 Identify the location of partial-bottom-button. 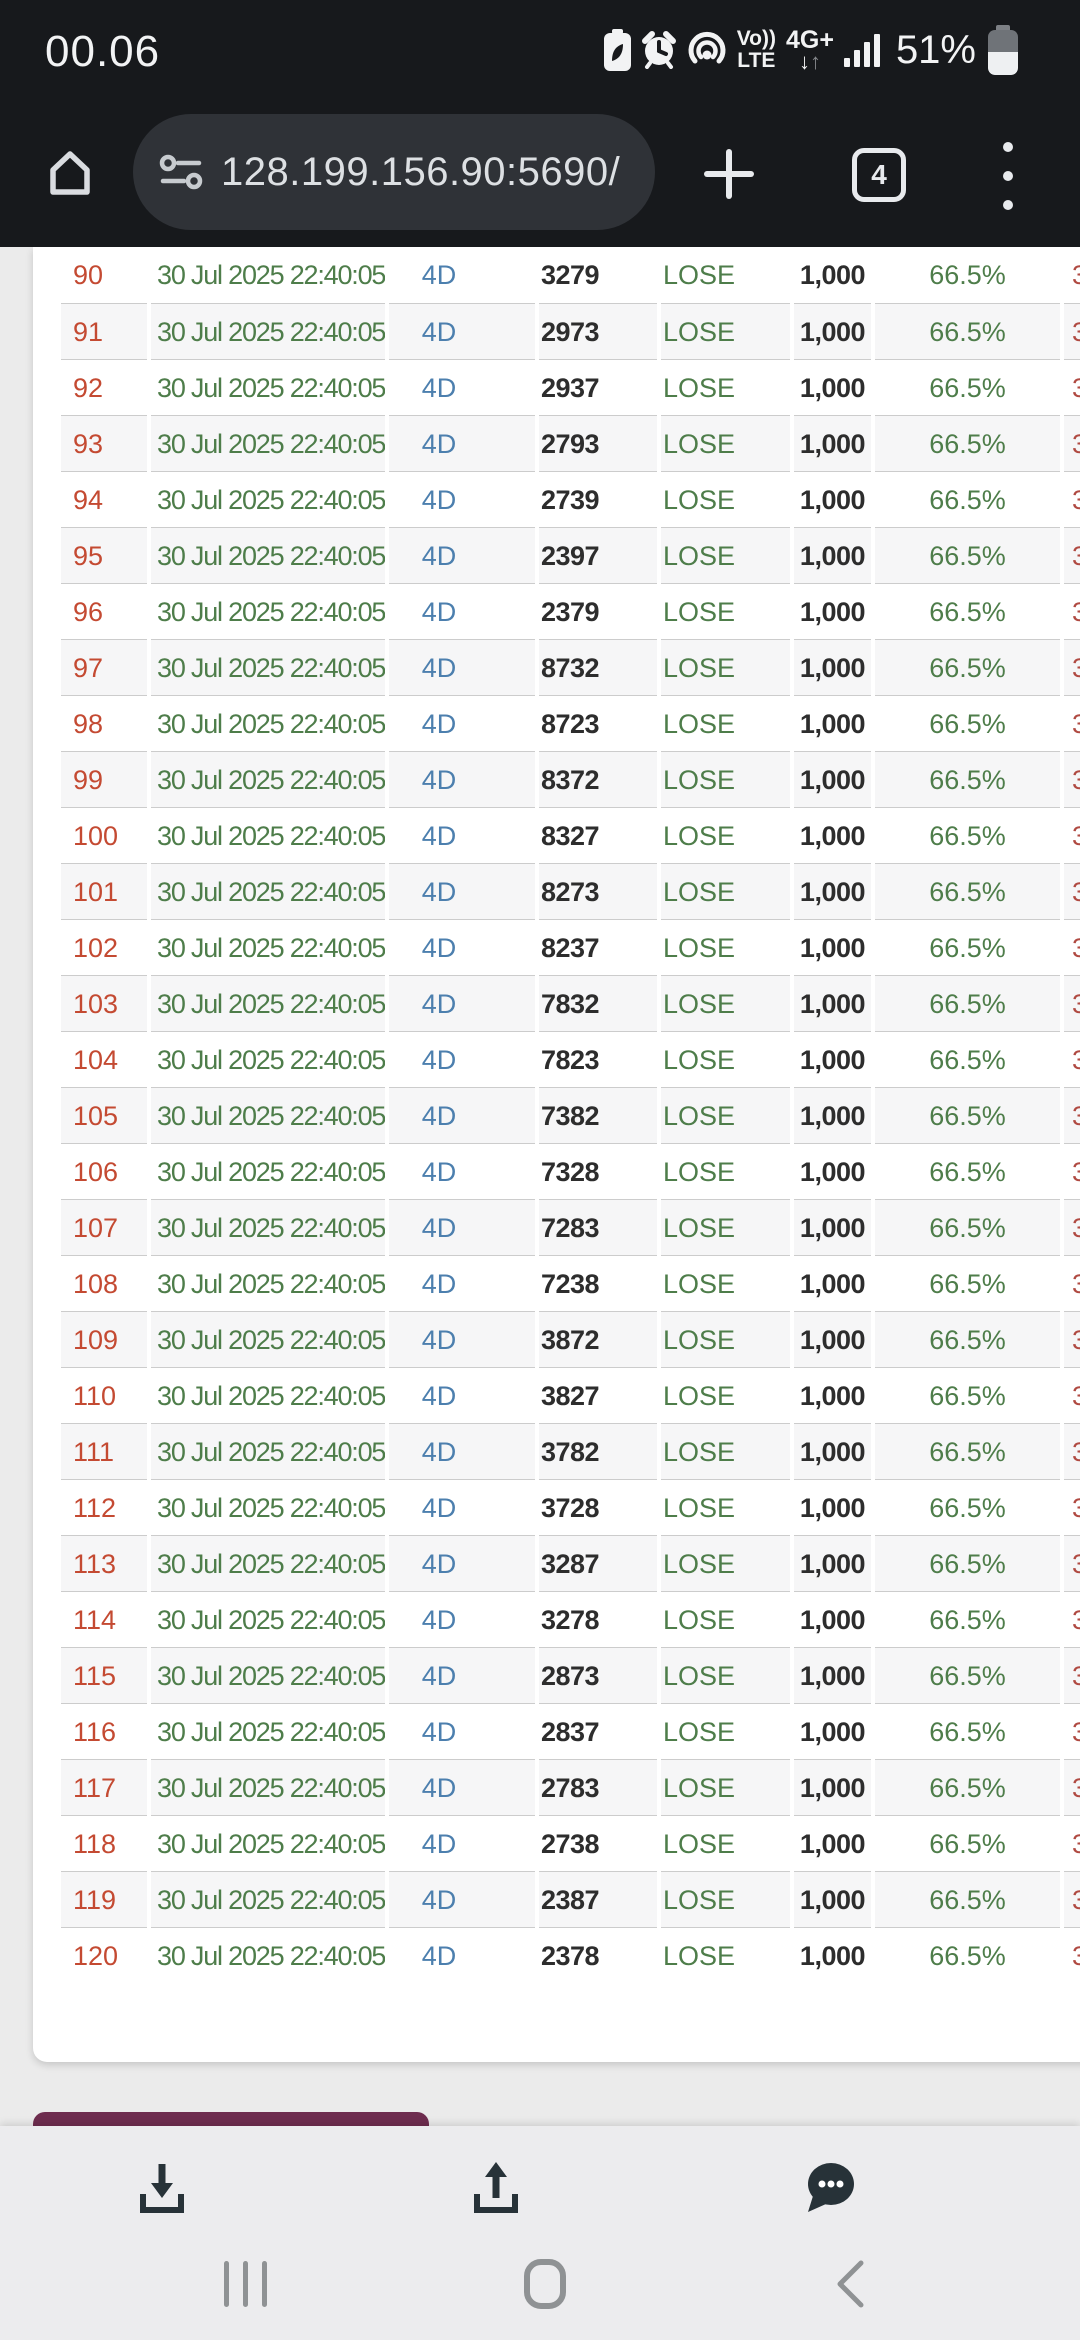
(231, 2119).